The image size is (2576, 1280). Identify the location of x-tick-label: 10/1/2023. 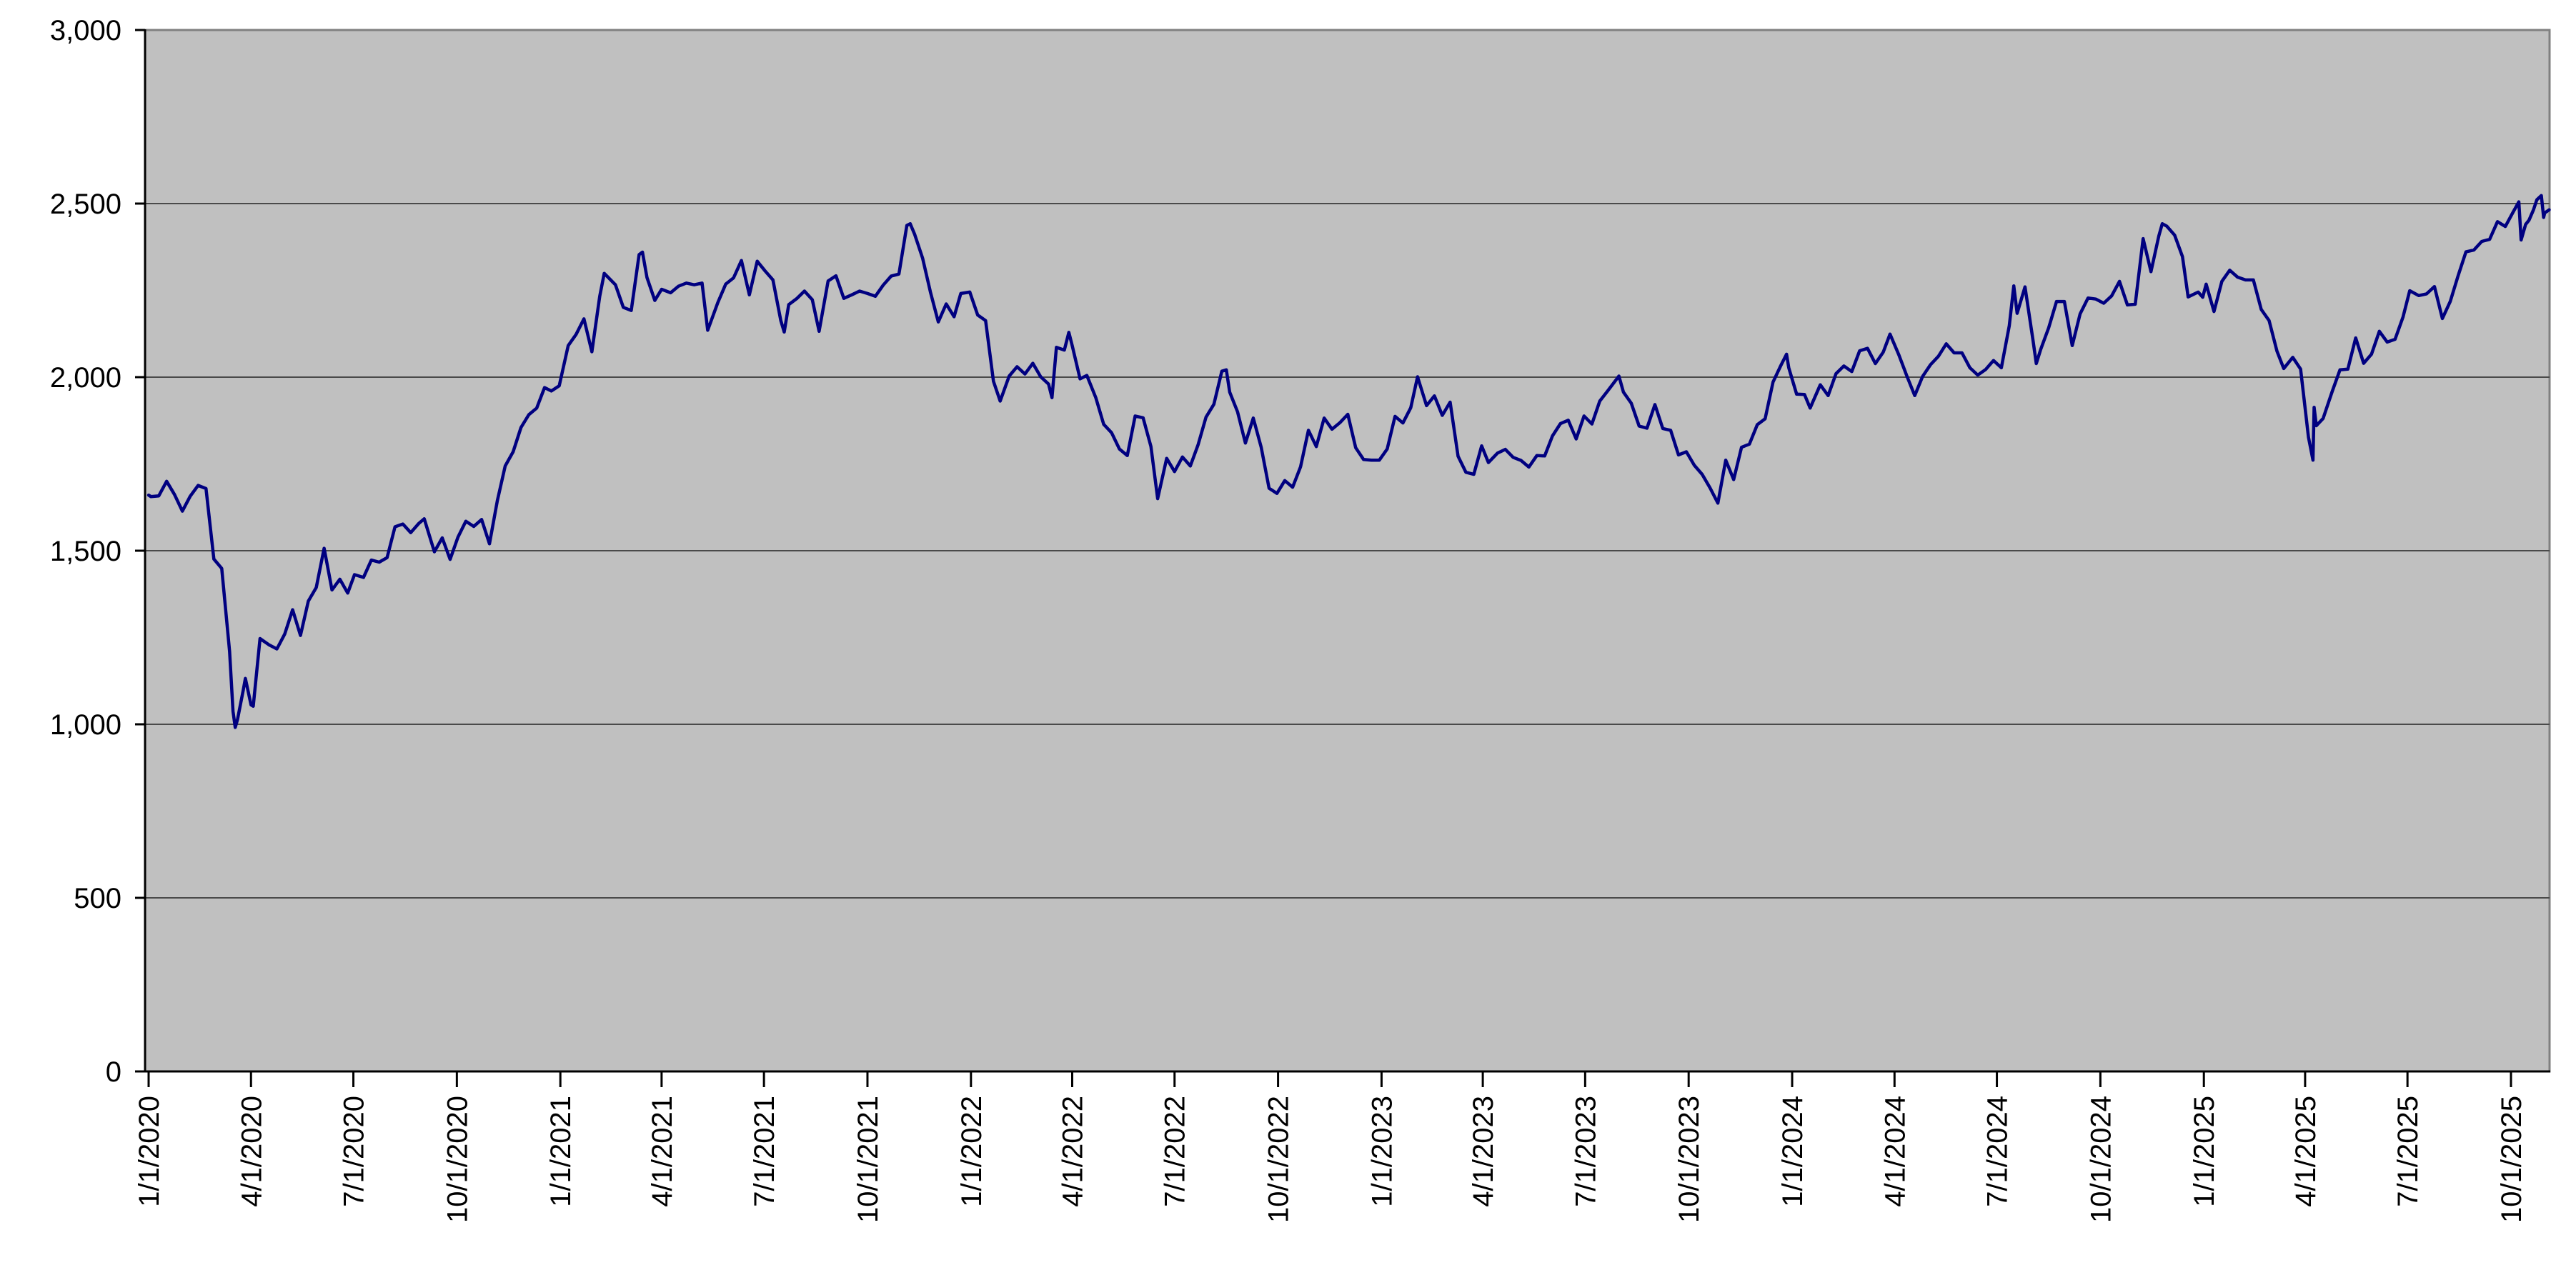
(1689, 1159).